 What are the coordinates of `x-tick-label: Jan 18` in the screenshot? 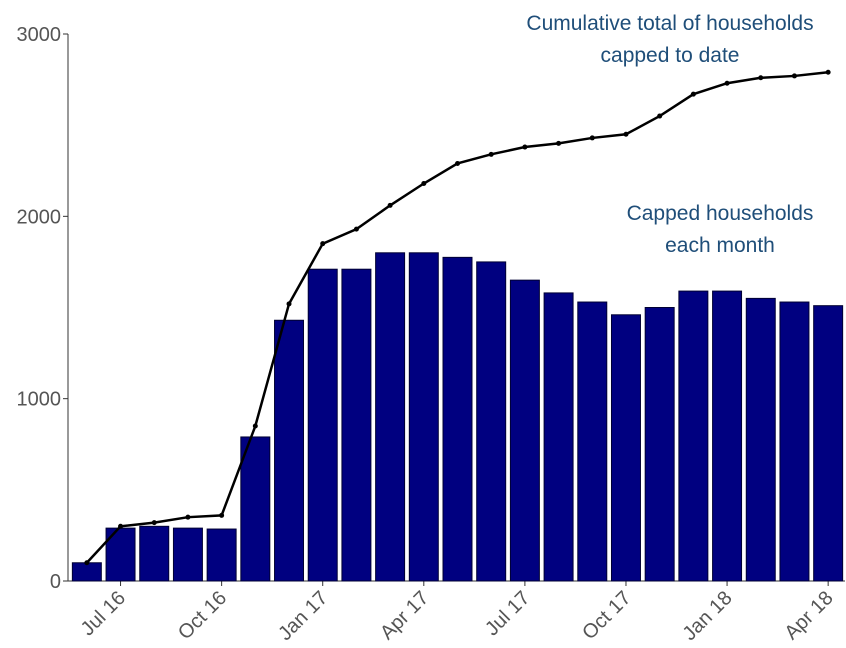 It's located at (708, 616).